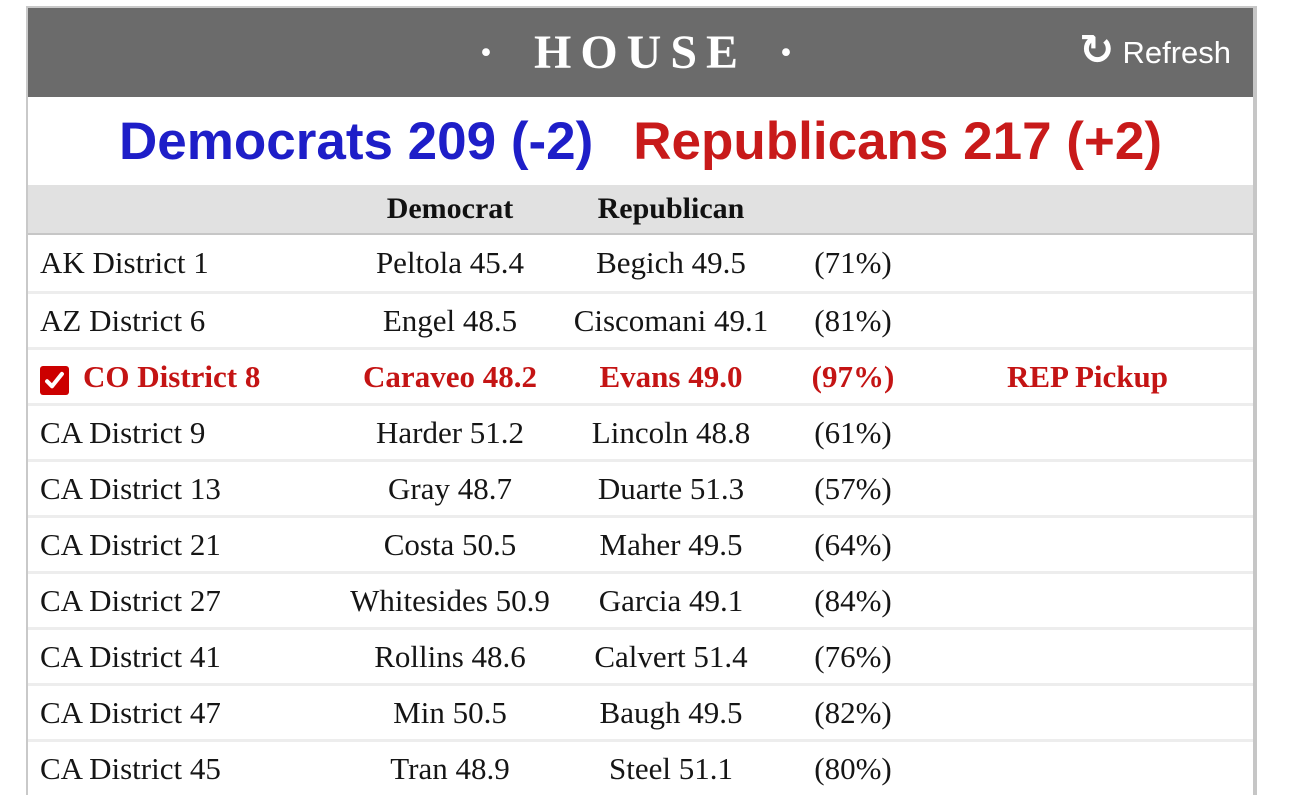 The height and width of the screenshot is (795, 1290). Describe the element at coordinates (450, 767) in the screenshot. I see `democrat-cell: Tran 48.9` at that location.